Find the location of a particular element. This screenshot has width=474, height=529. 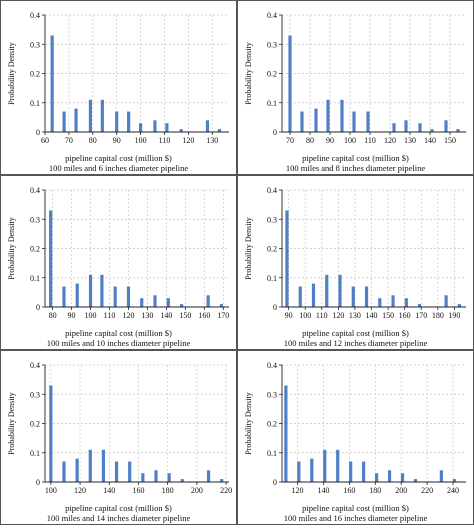

x-tick-label: 70 is located at coordinates (290, 140).